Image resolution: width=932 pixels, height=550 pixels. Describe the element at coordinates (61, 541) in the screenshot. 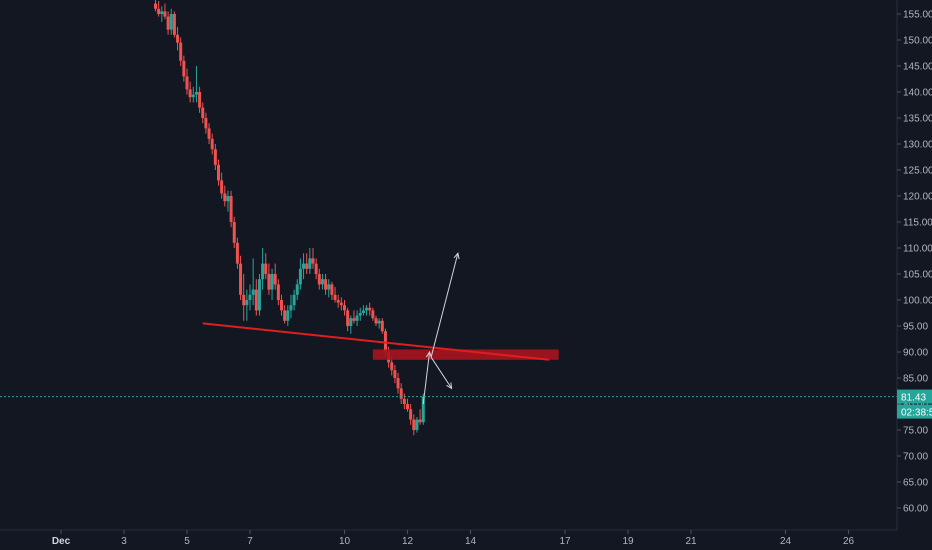

I see `time-tick-label: Dec` at that location.